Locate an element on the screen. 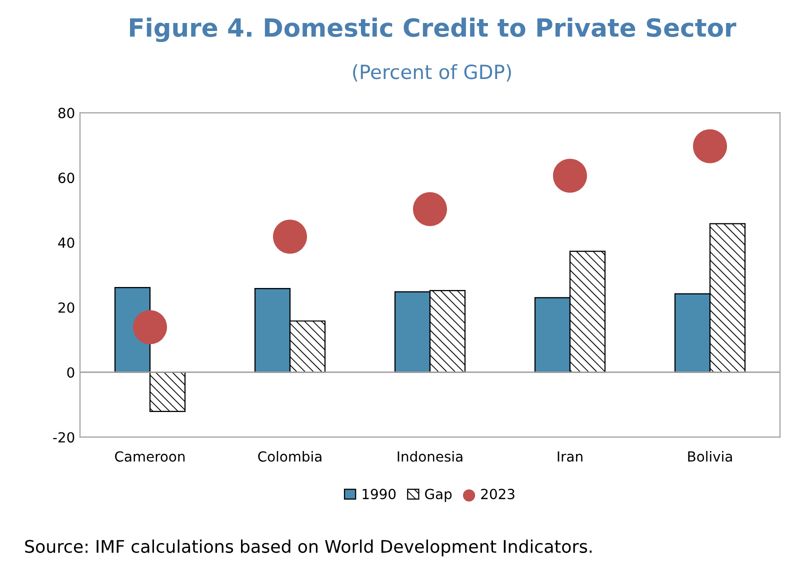  y-tick-label: 0 is located at coordinates (70, 372).